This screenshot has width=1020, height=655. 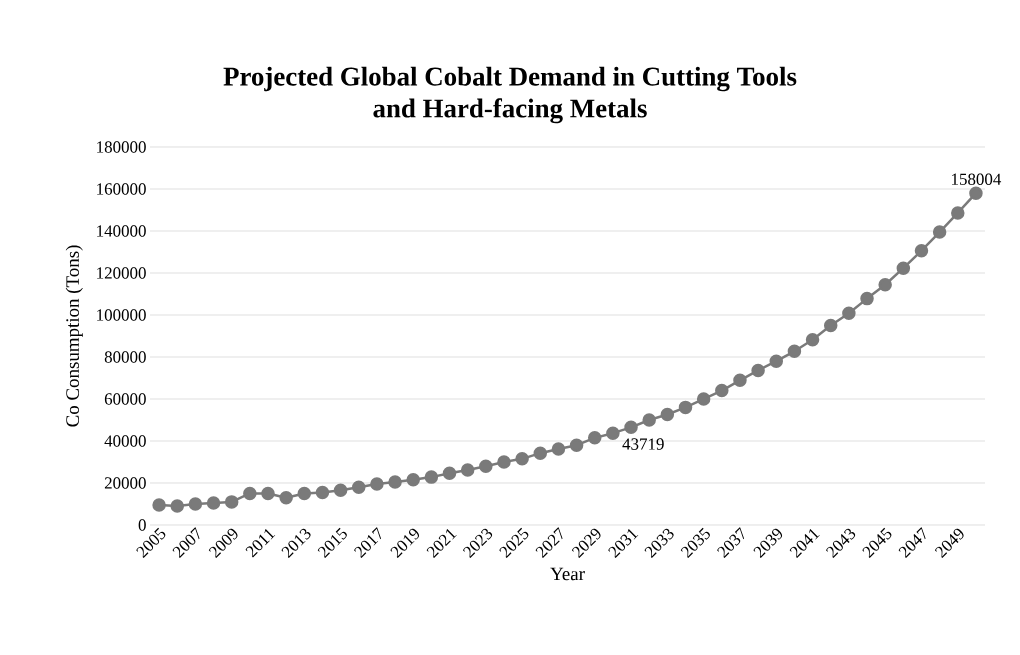 What do you see at coordinates (121, 189) in the screenshot?
I see `y-tick-label: 160000` at bounding box center [121, 189].